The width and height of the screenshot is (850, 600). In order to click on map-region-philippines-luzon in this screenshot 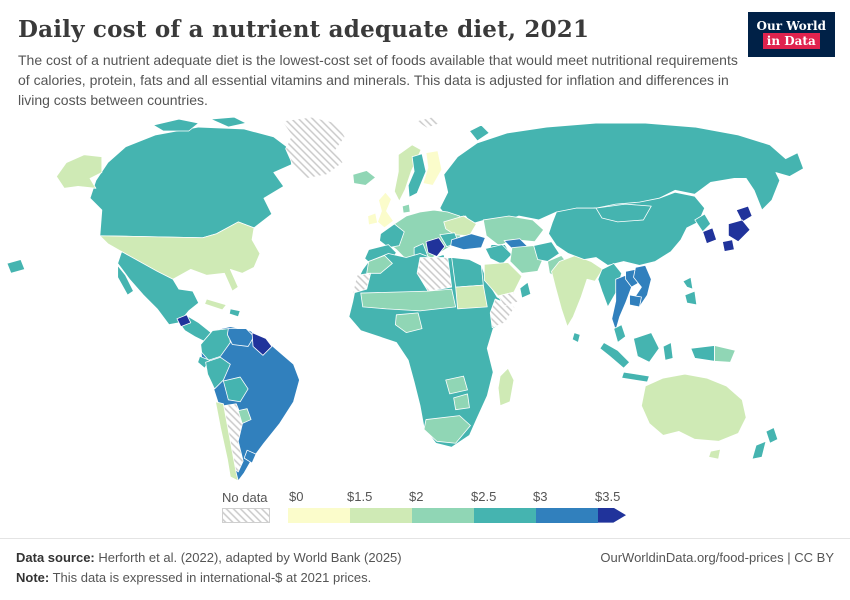, I will do `click(688, 283)`.